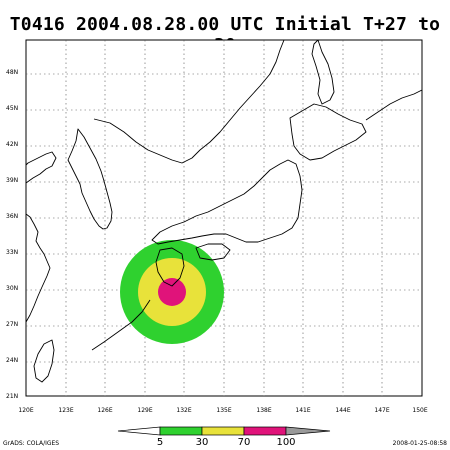  Describe the element at coordinates (263, 410) in the screenshot. I see `lon-label: 138E` at that location.